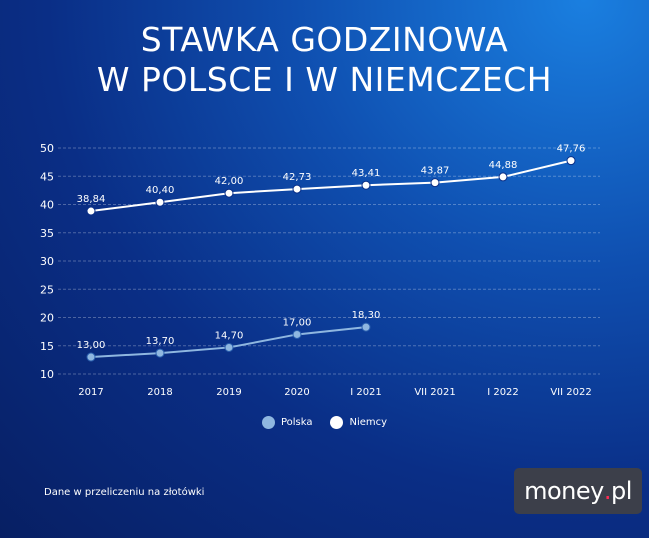  What do you see at coordinates (296, 422) in the screenshot?
I see `legend-label-polska: Polska` at bounding box center [296, 422].